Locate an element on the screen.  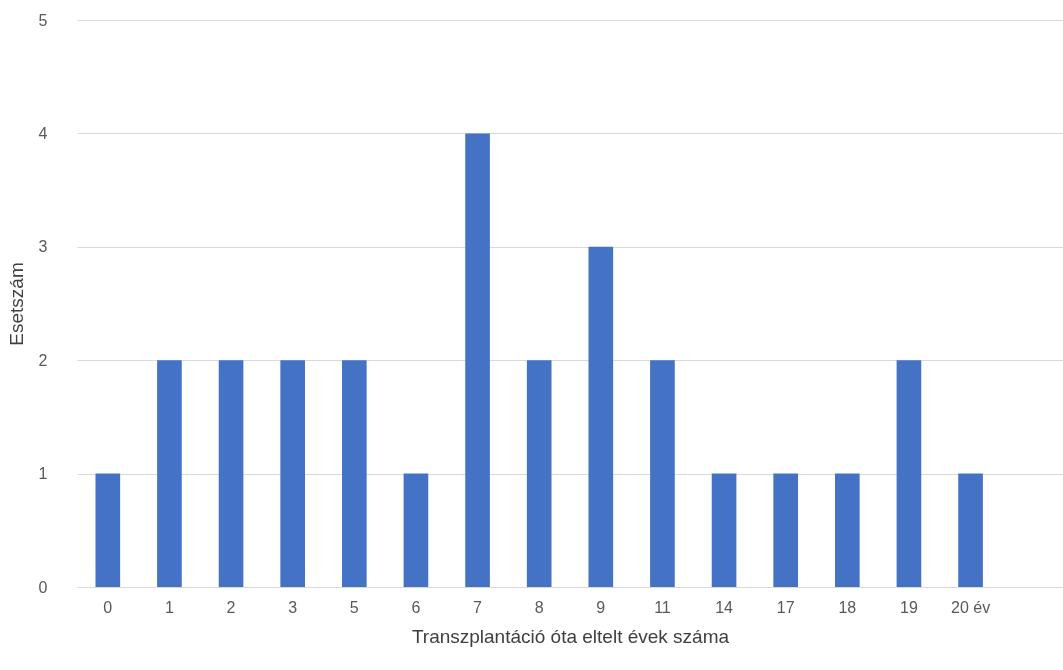
y-tick-label: 1 is located at coordinates (43, 474).